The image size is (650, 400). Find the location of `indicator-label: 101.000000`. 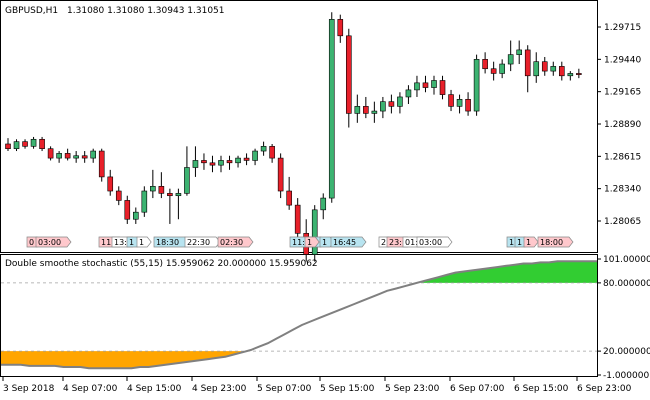

indicator-label: 101.000000 is located at coordinates (626, 260).